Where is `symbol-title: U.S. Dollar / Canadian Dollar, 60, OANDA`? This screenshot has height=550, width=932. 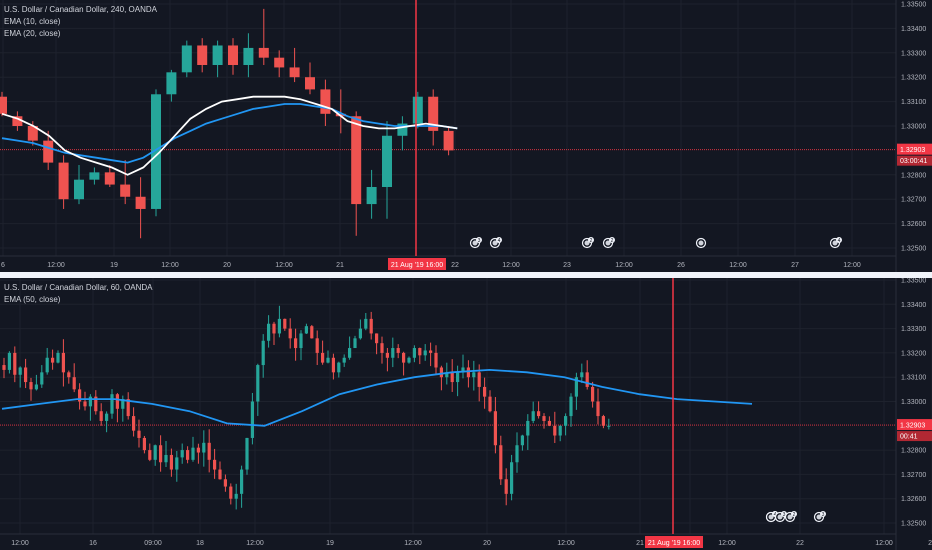 symbol-title: U.S. Dollar / Canadian Dollar, 60, OANDA is located at coordinates (78, 287).